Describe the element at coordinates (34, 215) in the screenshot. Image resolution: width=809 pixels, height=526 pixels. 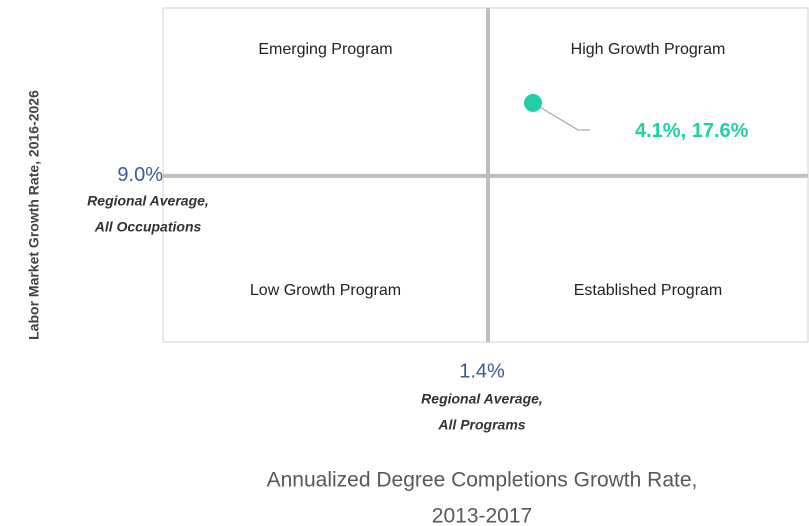
I see `y-axis-title: Labor Market Growth Rate, 2016-2026` at that location.